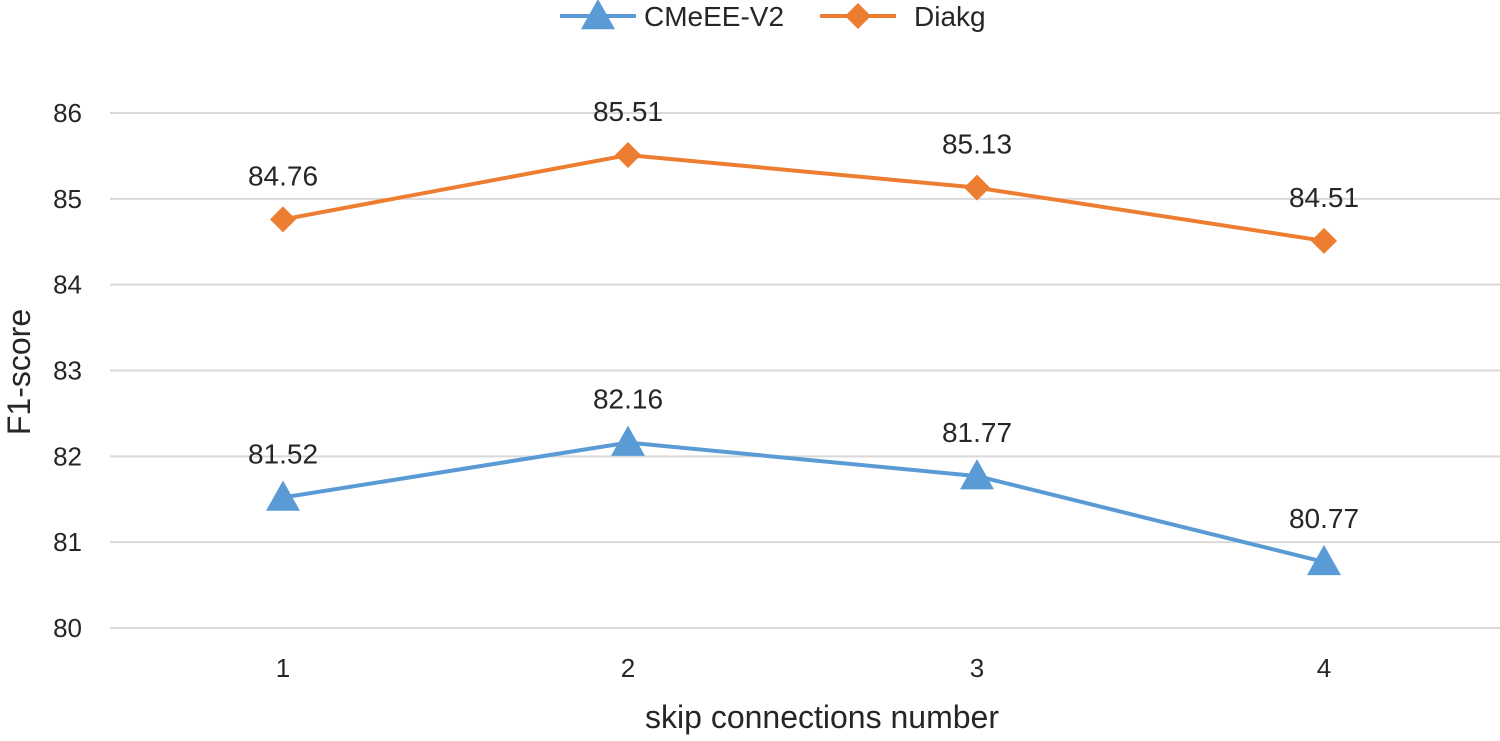 The height and width of the screenshot is (741, 1500). Describe the element at coordinates (283, 668) in the screenshot. I see `x-tick-label: 1` at that location.